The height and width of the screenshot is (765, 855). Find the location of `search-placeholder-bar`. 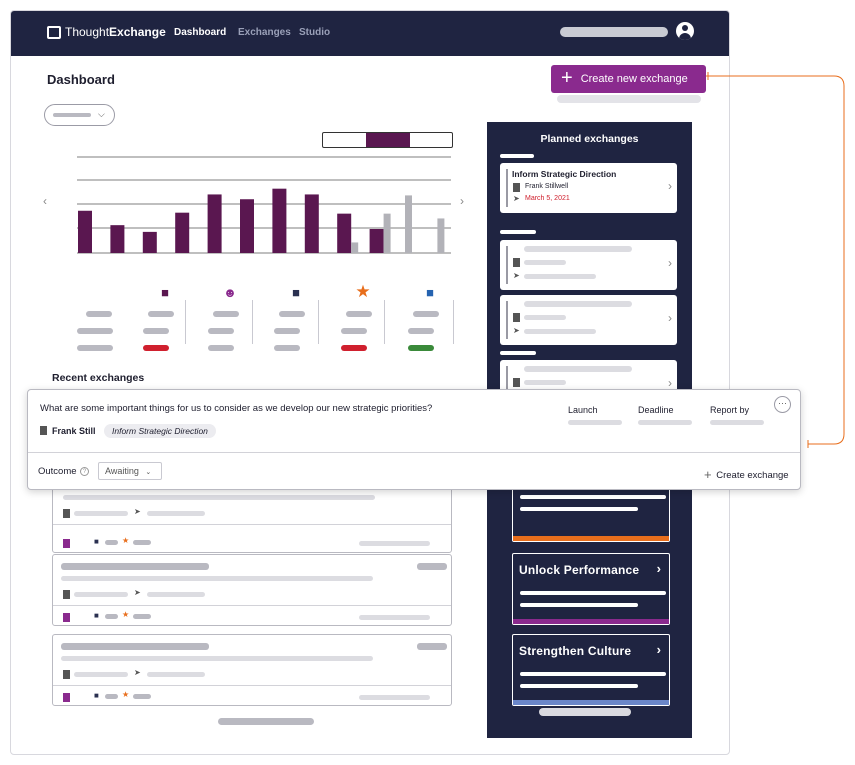

search-placeholder-bar is located at coordinates (614, 32).